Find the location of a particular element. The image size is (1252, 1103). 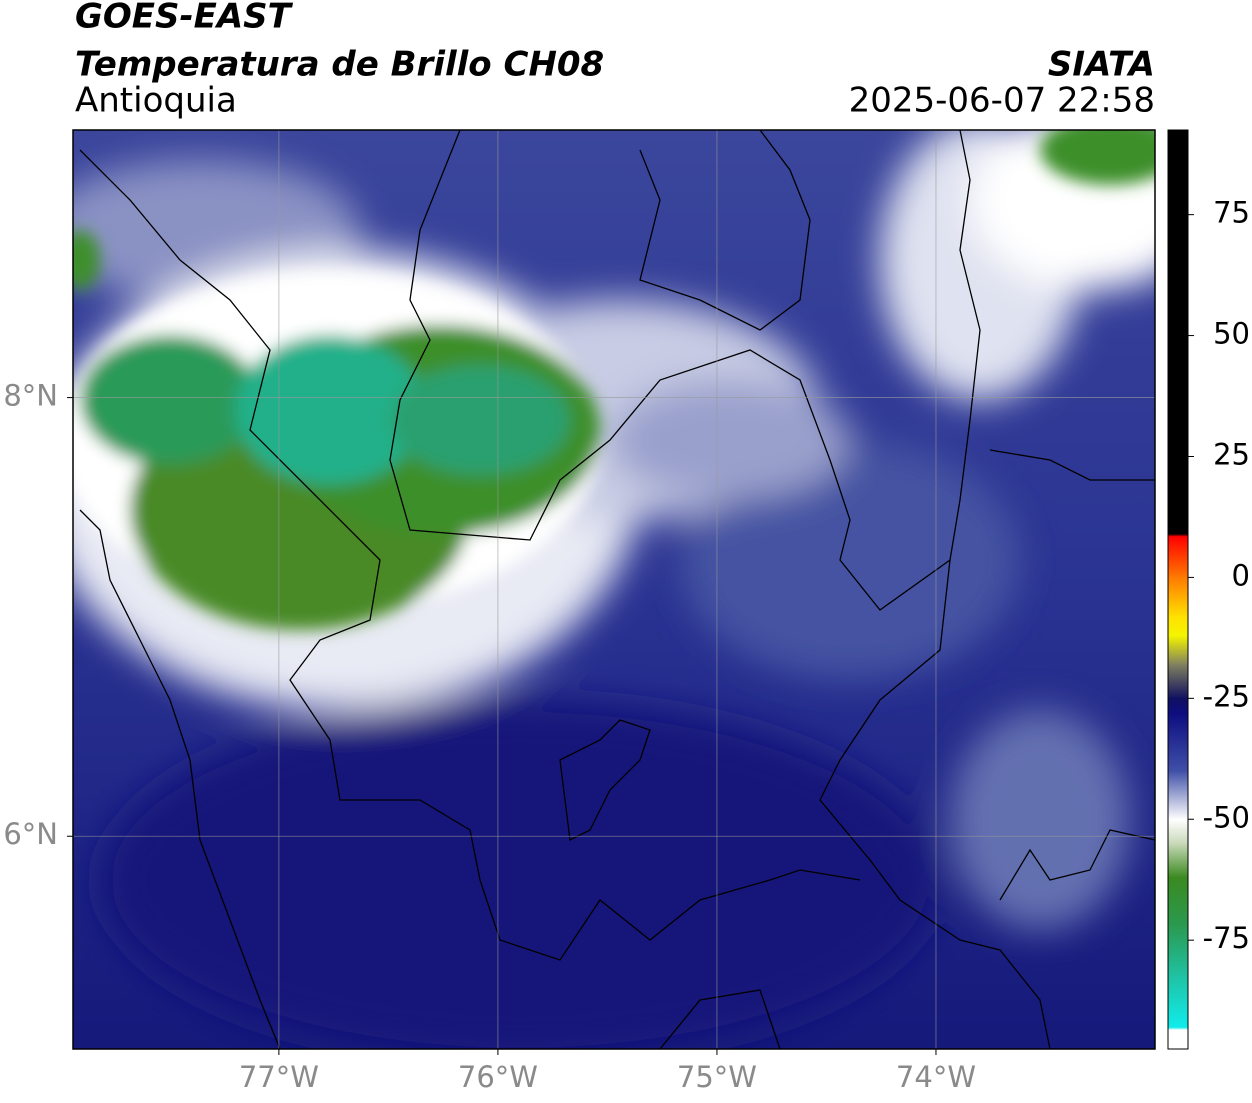

title: GOES-EAST is located at coordinates (184, 18).